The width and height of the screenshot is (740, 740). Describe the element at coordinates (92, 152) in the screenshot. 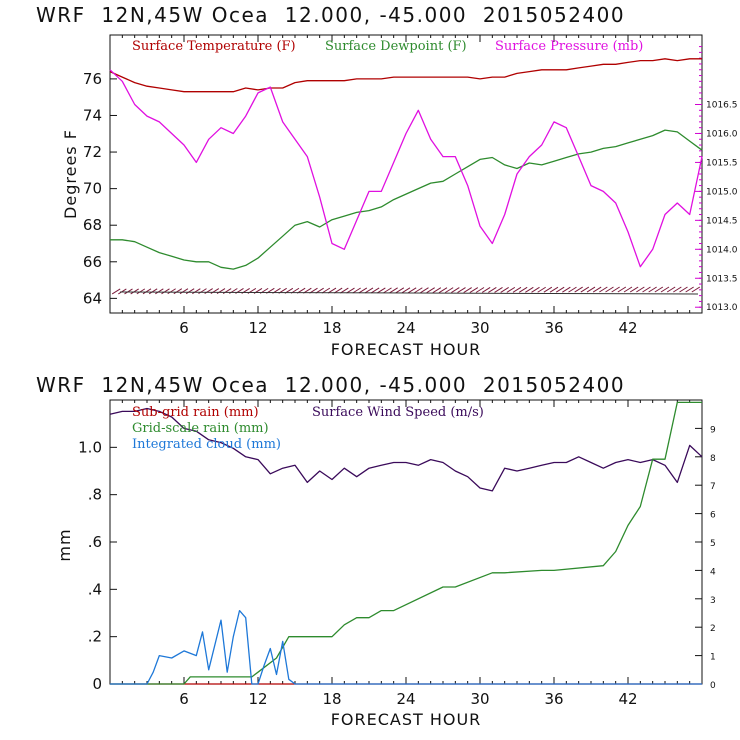

I see `y-tick-label: 72` at that location.